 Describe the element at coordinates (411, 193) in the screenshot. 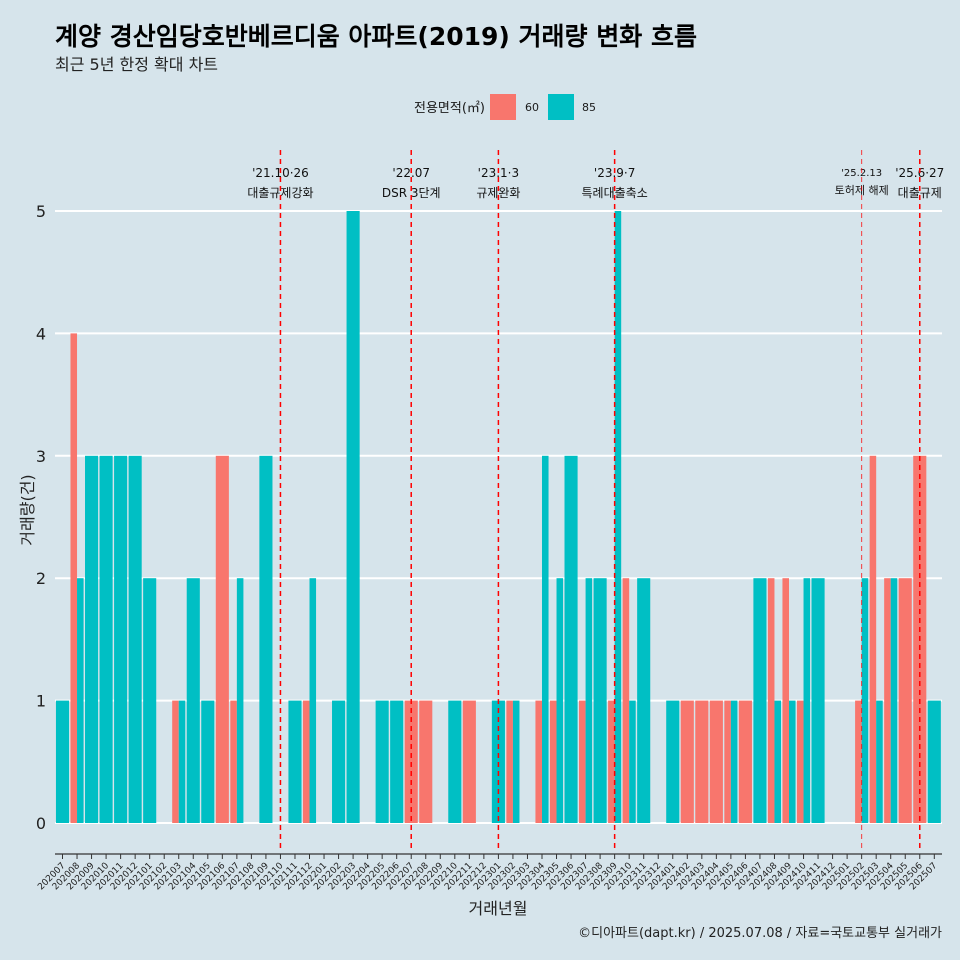

I see `event-name-label: DSR 3단계` at that location.